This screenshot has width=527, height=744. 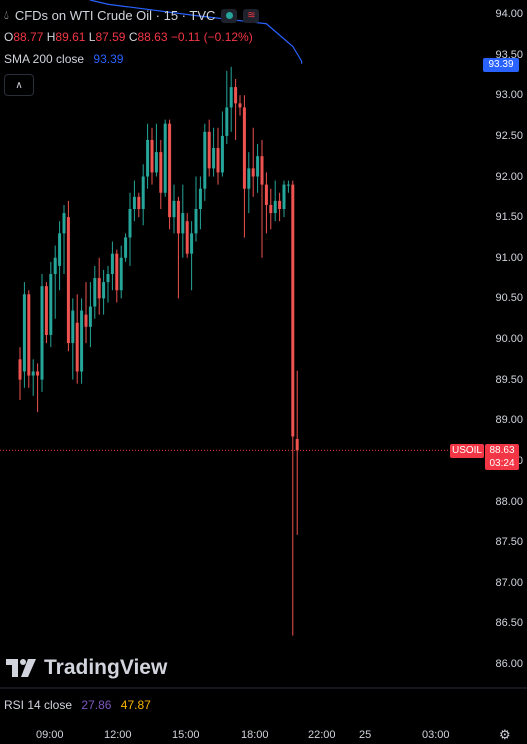 I want to click on open-label: O, so click(x=9, y=37).